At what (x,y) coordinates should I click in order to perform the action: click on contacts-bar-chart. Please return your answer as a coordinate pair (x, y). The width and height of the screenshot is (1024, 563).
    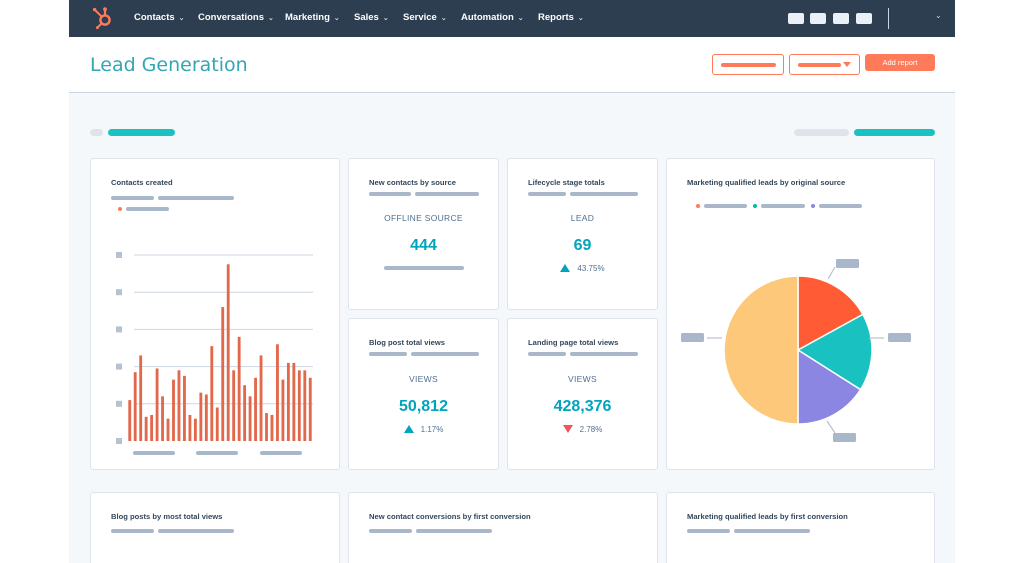
    Looking at the image, I should click on (214, 353).